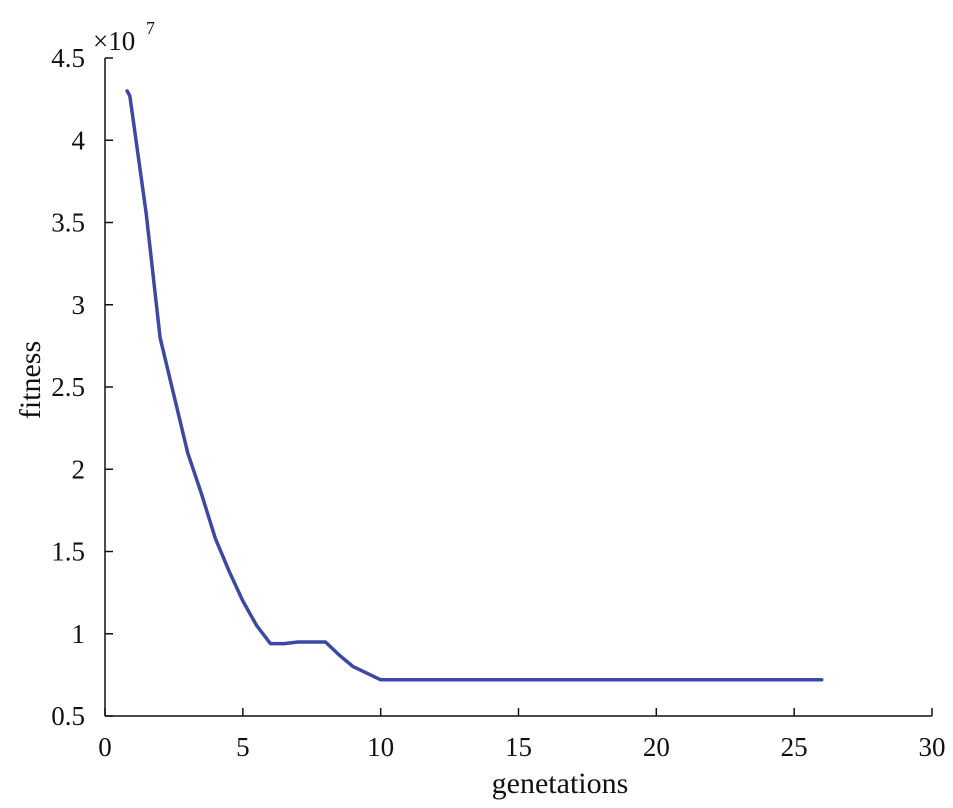  Describe the element at coordinates (79, 469) in the screenshot. I see `y-tick-label: 2` at that location.